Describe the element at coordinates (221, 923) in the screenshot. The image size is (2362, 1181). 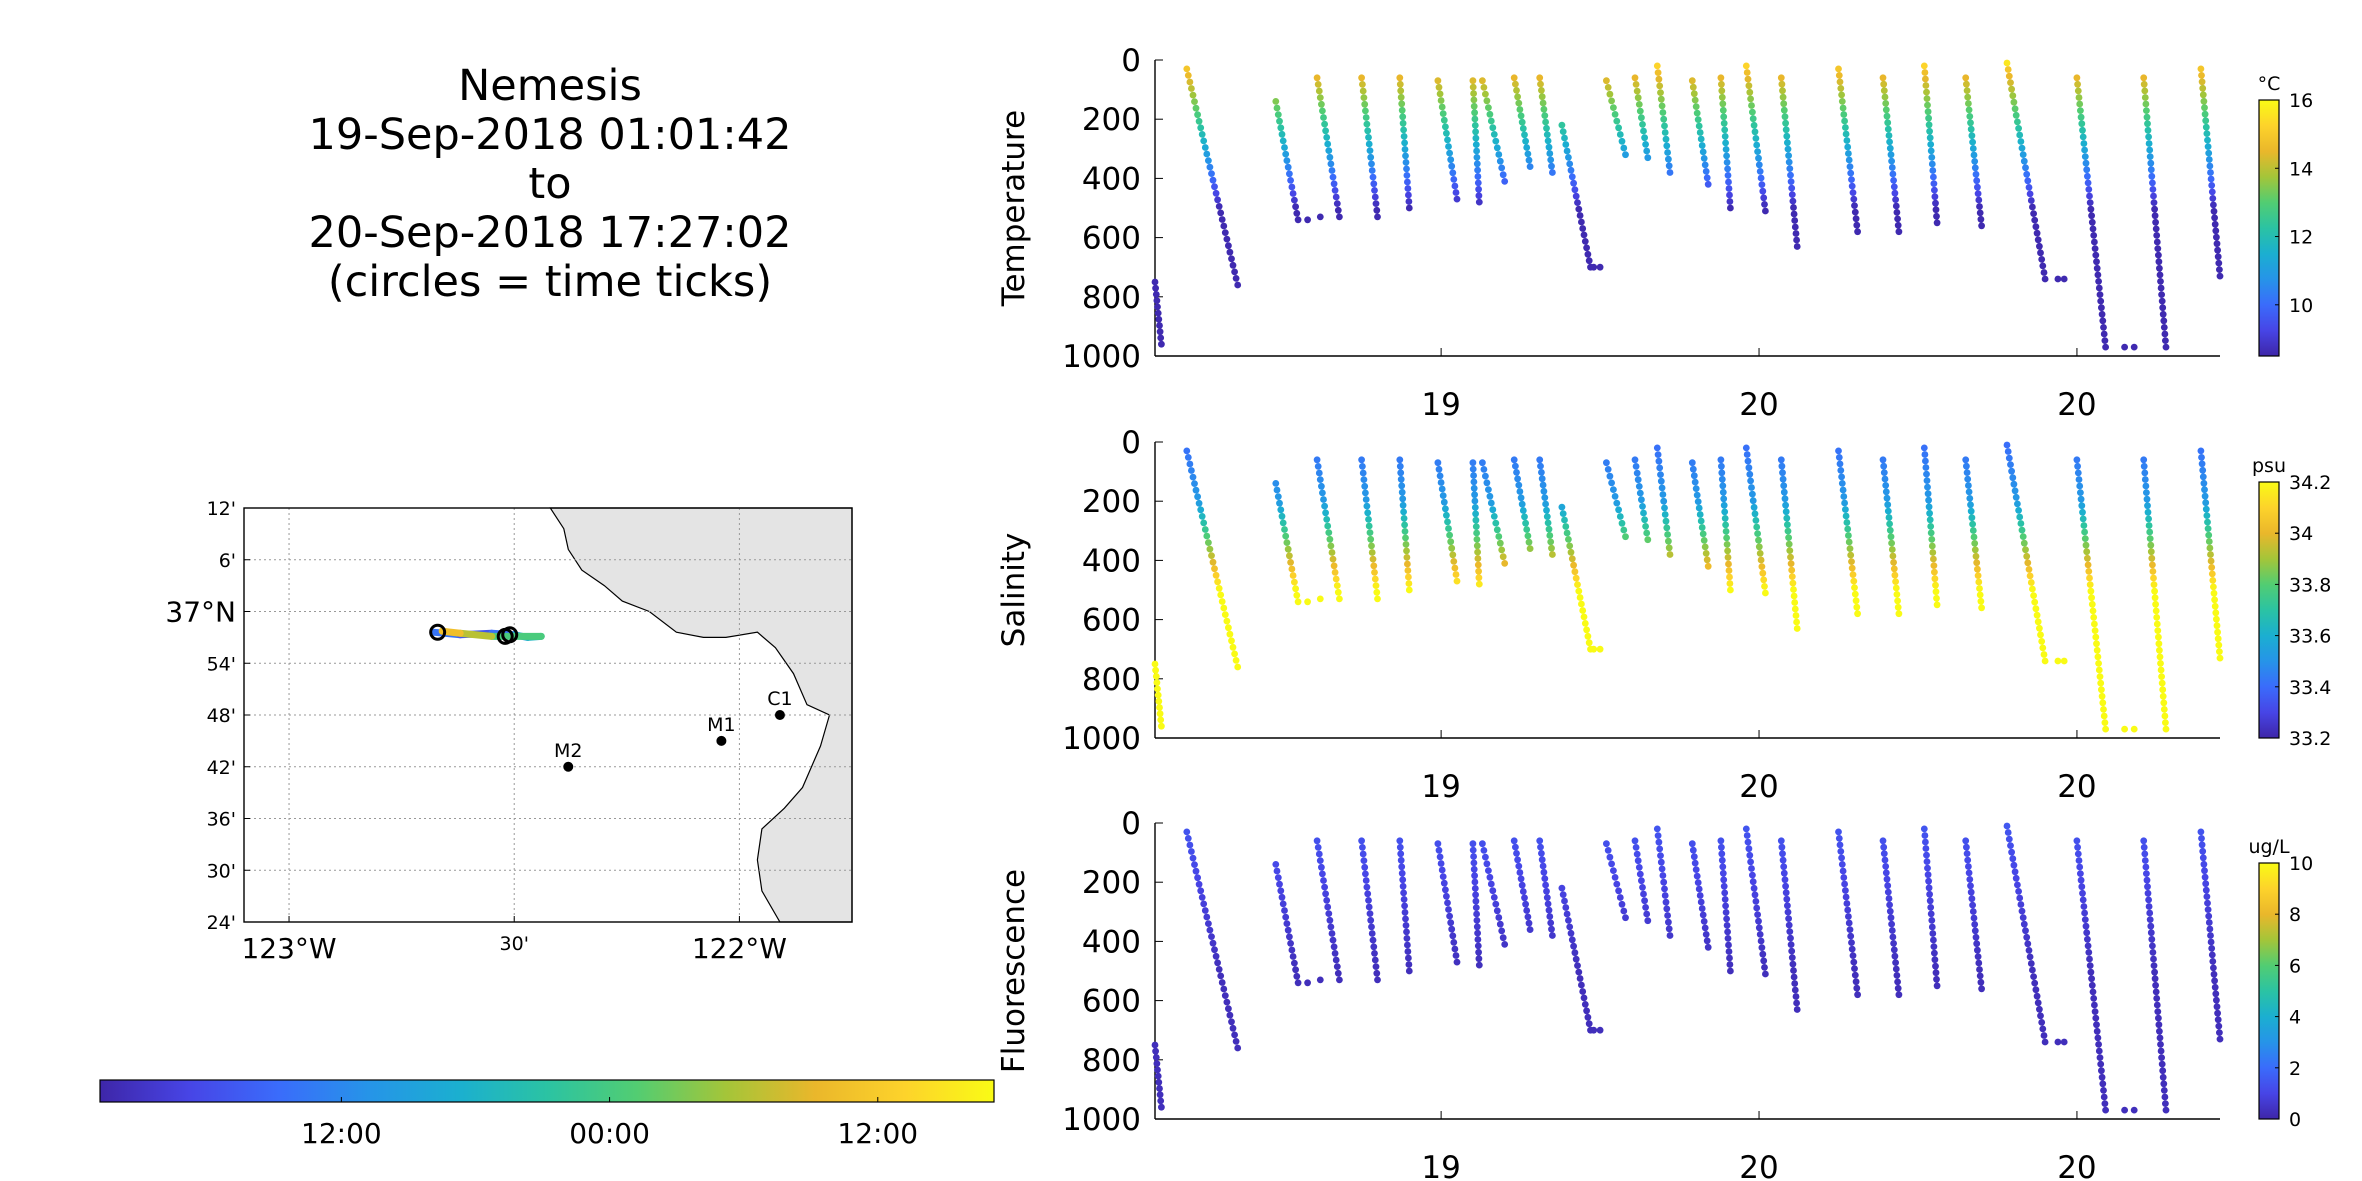
I see `lat-tick-label: 24'` at that location.